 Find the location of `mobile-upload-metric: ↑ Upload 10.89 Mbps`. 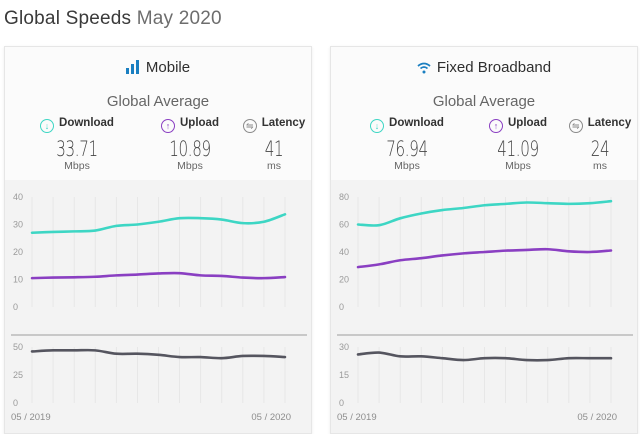

mobile-upload-metric: ↑ Upload 10.89 Mbps is located at coordinates (190, 144).